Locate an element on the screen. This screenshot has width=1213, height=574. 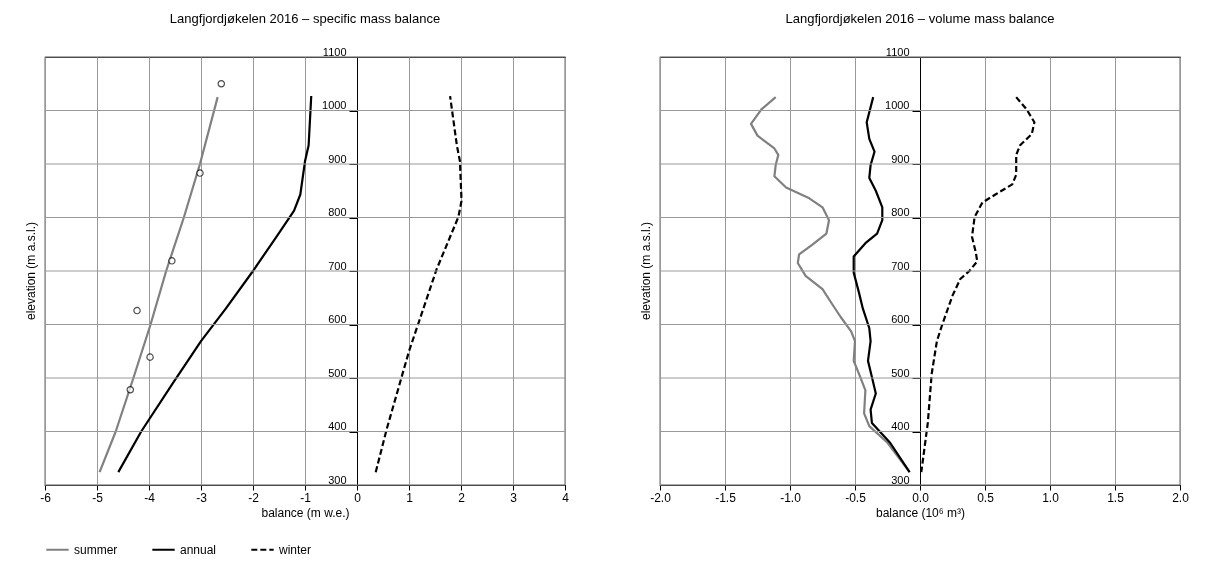
x-tick-label: -2.0 is located at coordinates (661, 497).